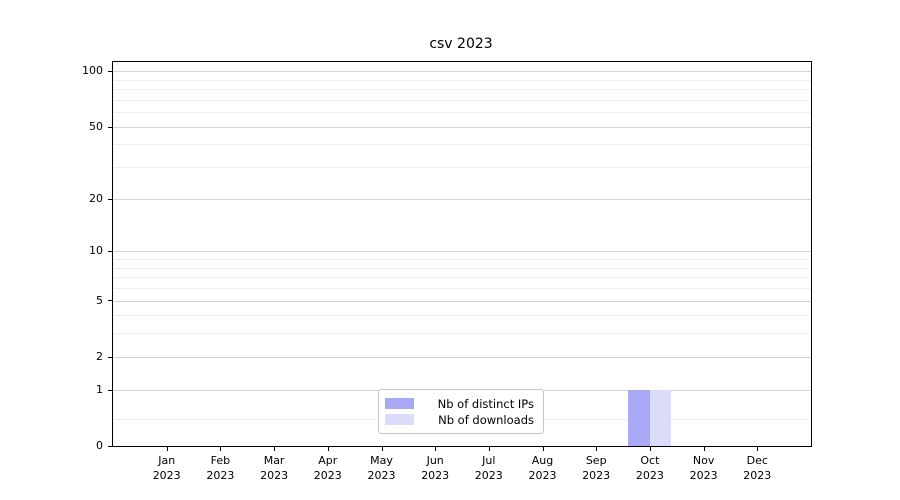  I want to click on x-tick-label: May 2023, so click(381, 468).